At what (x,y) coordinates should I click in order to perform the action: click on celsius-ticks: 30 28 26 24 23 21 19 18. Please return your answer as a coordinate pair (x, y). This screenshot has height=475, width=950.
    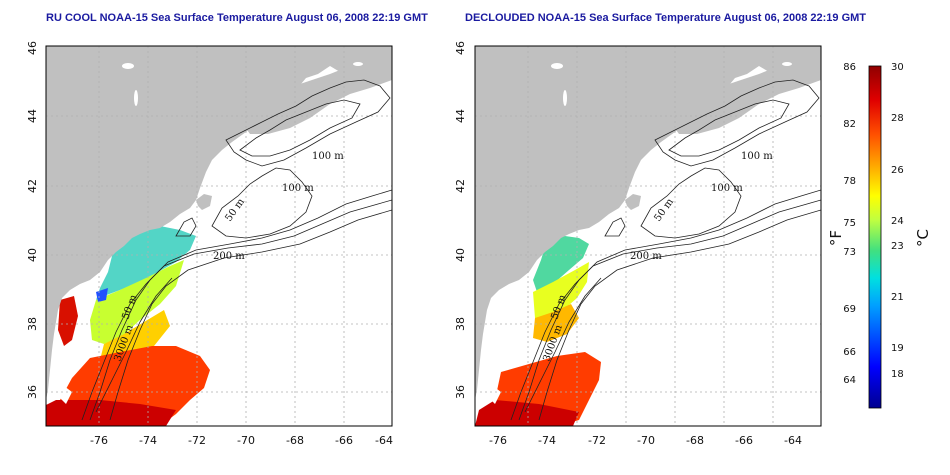
    Looking at the image, I should click on (897, 221).